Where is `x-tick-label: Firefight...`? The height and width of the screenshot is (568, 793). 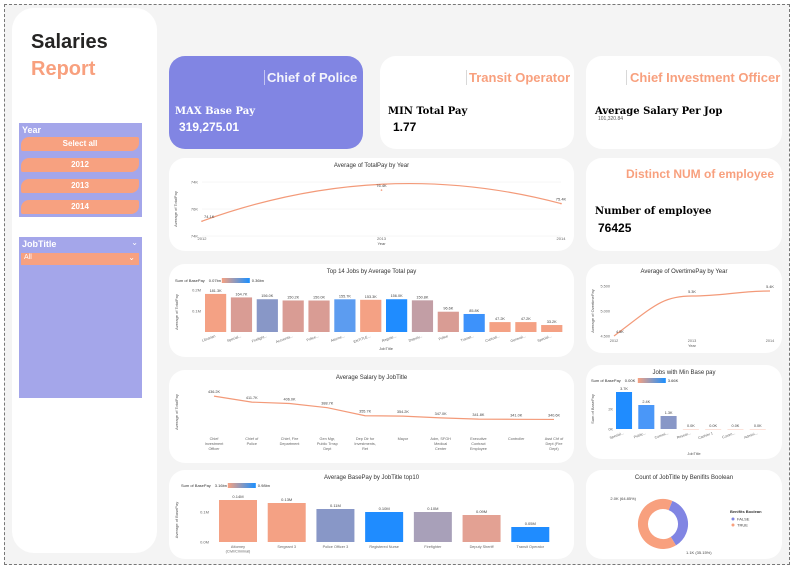 x-tick-label: Firefight... is located at coordinates (259, 338).